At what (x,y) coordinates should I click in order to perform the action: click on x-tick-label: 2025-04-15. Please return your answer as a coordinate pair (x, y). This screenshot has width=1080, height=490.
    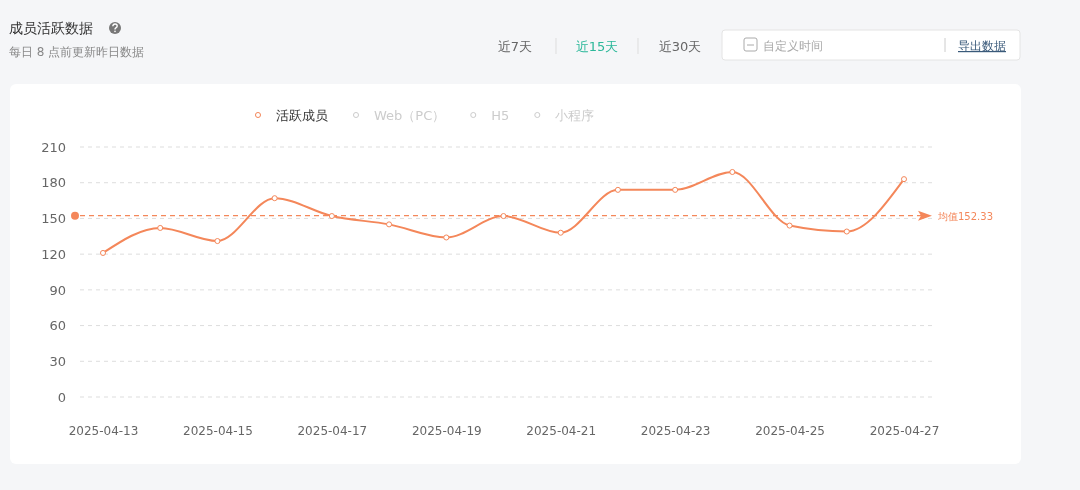
    Looking at the image, I should click on (218, 430).